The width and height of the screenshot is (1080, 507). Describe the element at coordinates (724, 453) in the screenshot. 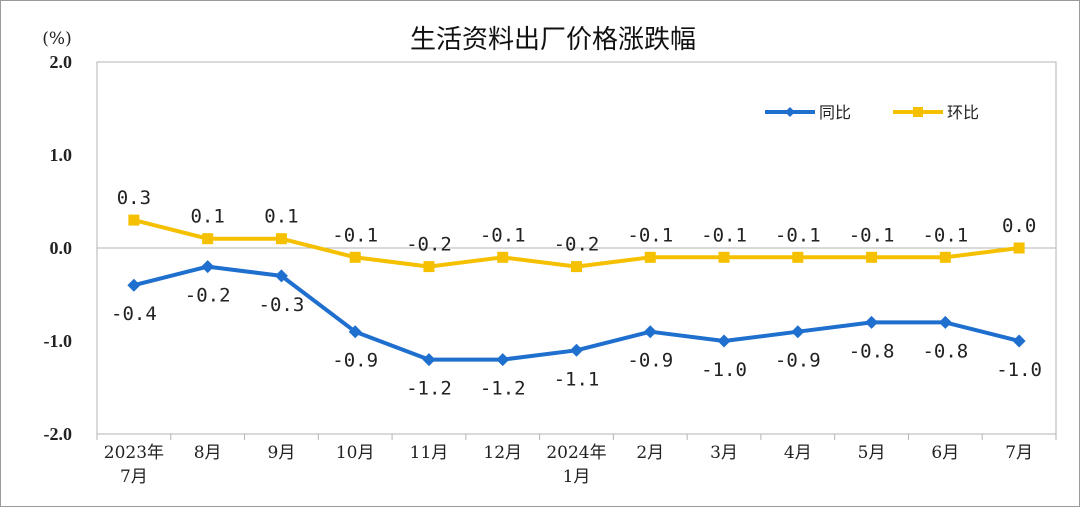

I see `x-tick-label: 3月` at that location.